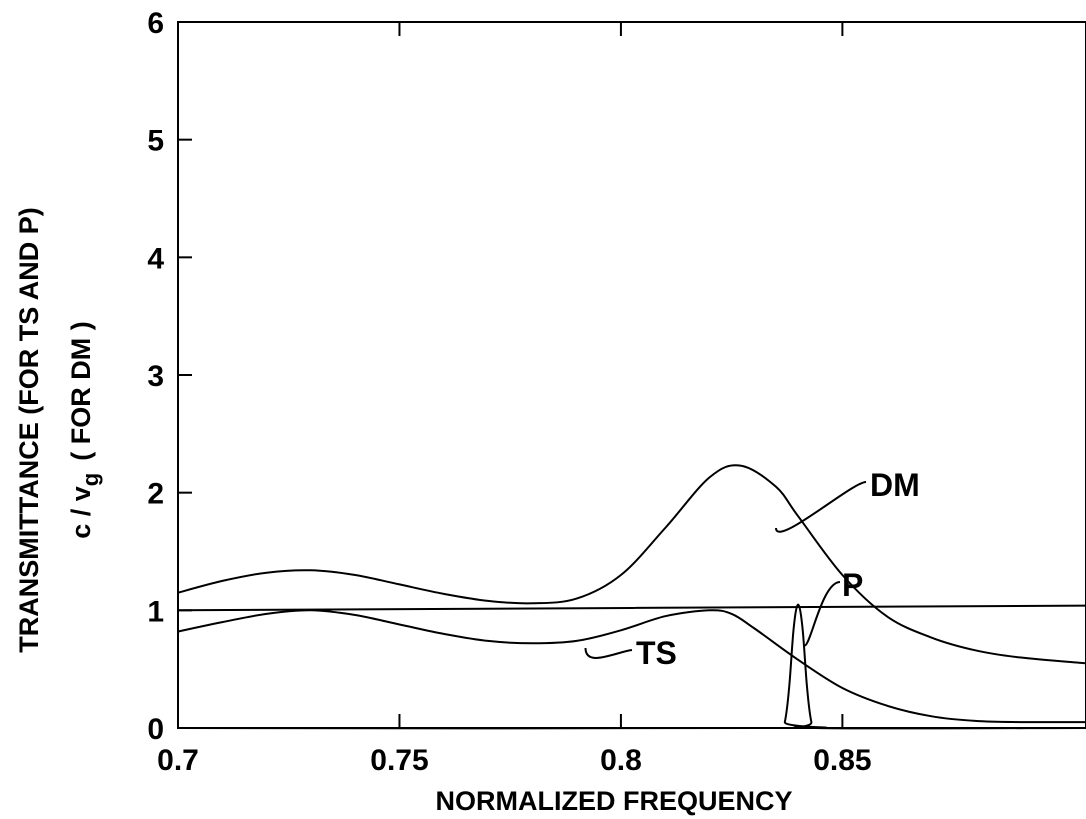 This screenshot has width=1086, height=819. Describe the element at coordinates (608, 653) in the screenshot. I see `leader-ts` at that location.